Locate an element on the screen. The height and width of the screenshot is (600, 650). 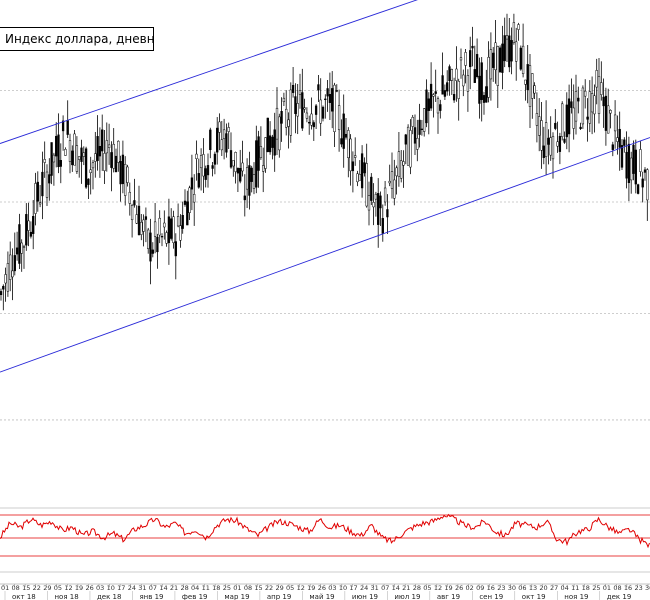
chart-title: Индекс доллара, дневной график is located at coordinates (77, 39).